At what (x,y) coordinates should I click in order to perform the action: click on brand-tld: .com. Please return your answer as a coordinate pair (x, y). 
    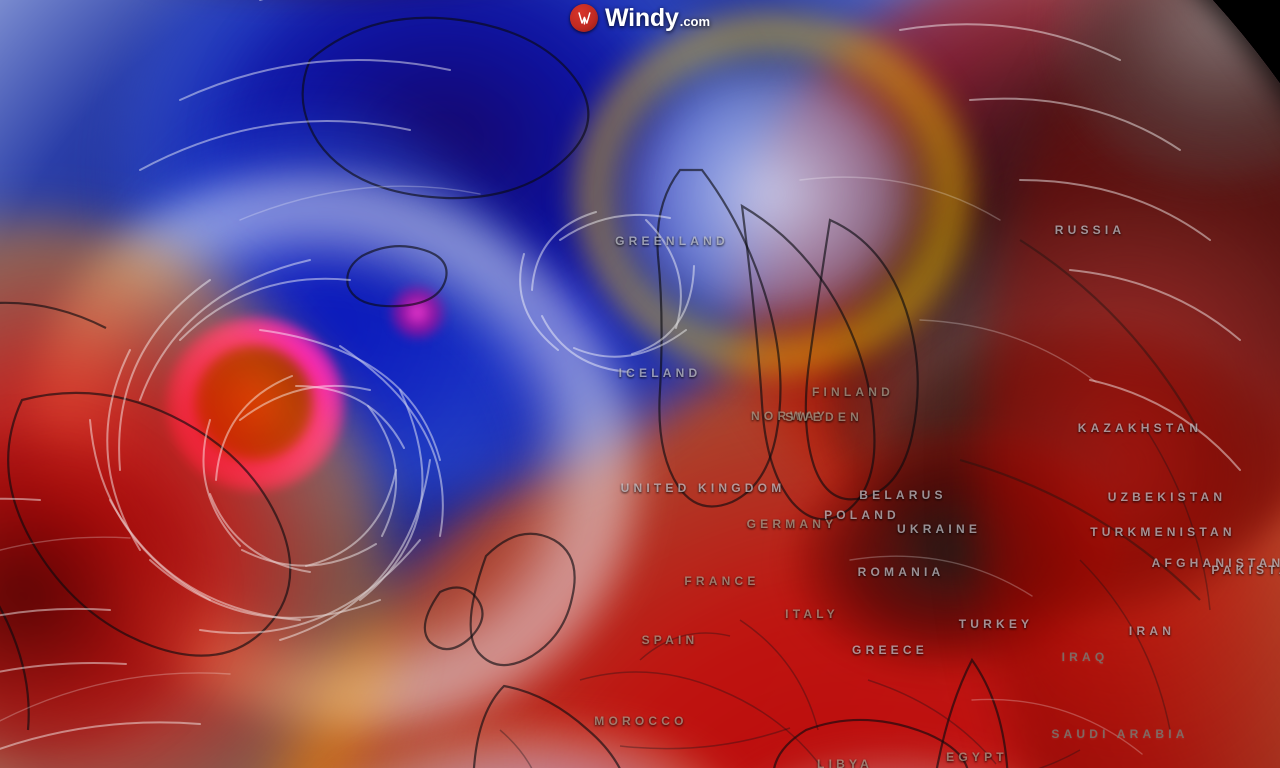
    Looking at the image, I should click on (695, 21).